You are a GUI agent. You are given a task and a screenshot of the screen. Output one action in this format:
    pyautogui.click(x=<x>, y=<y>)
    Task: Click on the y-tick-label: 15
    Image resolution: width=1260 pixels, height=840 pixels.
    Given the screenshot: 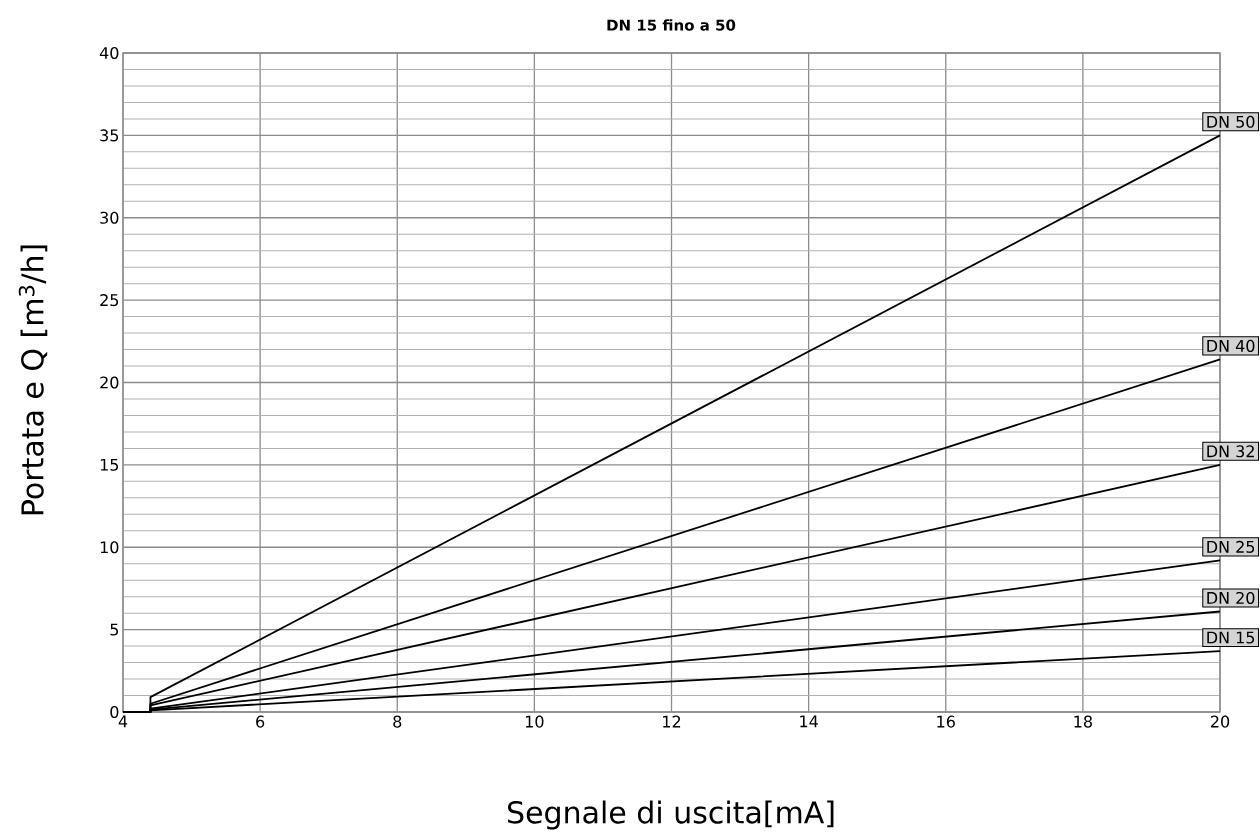 What is the action you would take?
    pyautogui.click(x=109, y=464)
    